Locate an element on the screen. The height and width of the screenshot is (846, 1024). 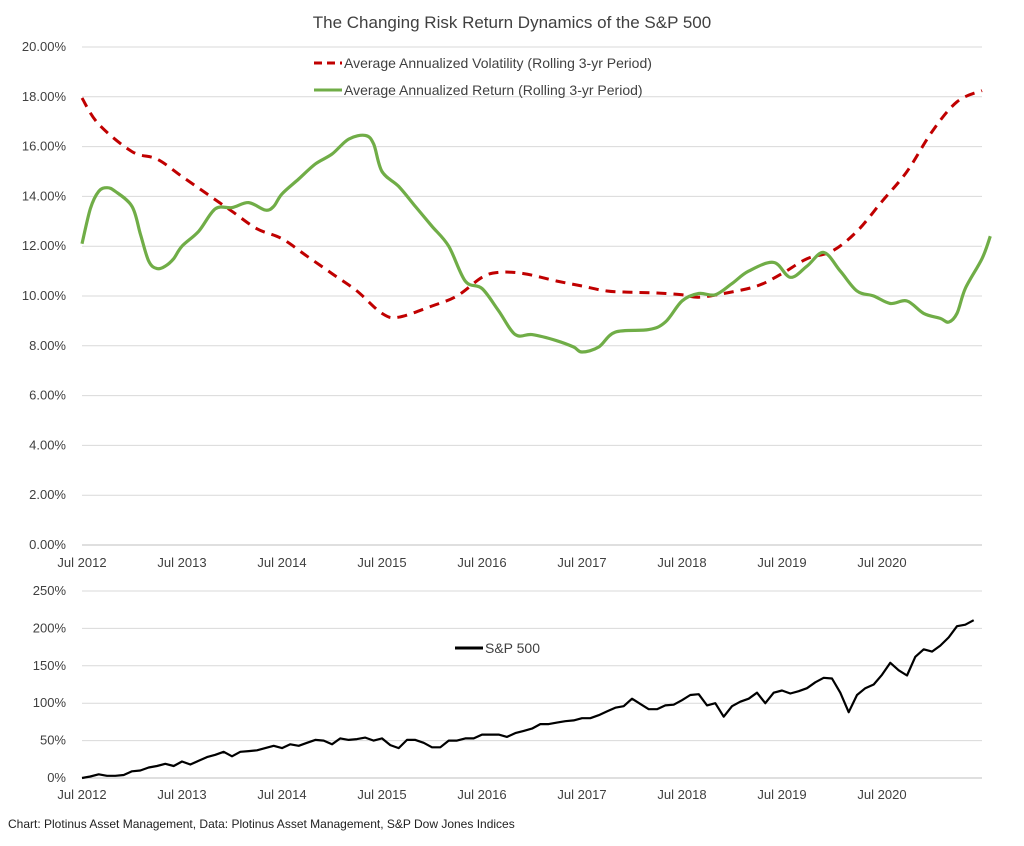
bottom-y-tick-label: 0% is located at coordinates (56, 777).